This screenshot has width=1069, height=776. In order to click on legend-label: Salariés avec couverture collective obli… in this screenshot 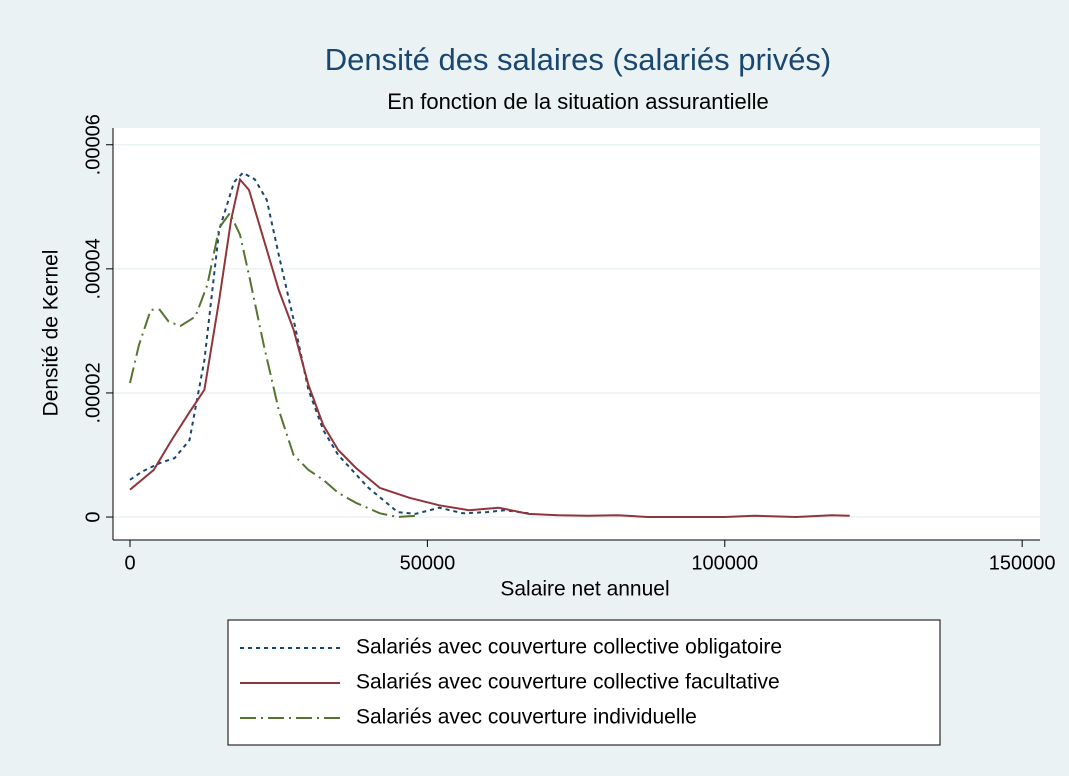, I will do `click(569, 647)`.